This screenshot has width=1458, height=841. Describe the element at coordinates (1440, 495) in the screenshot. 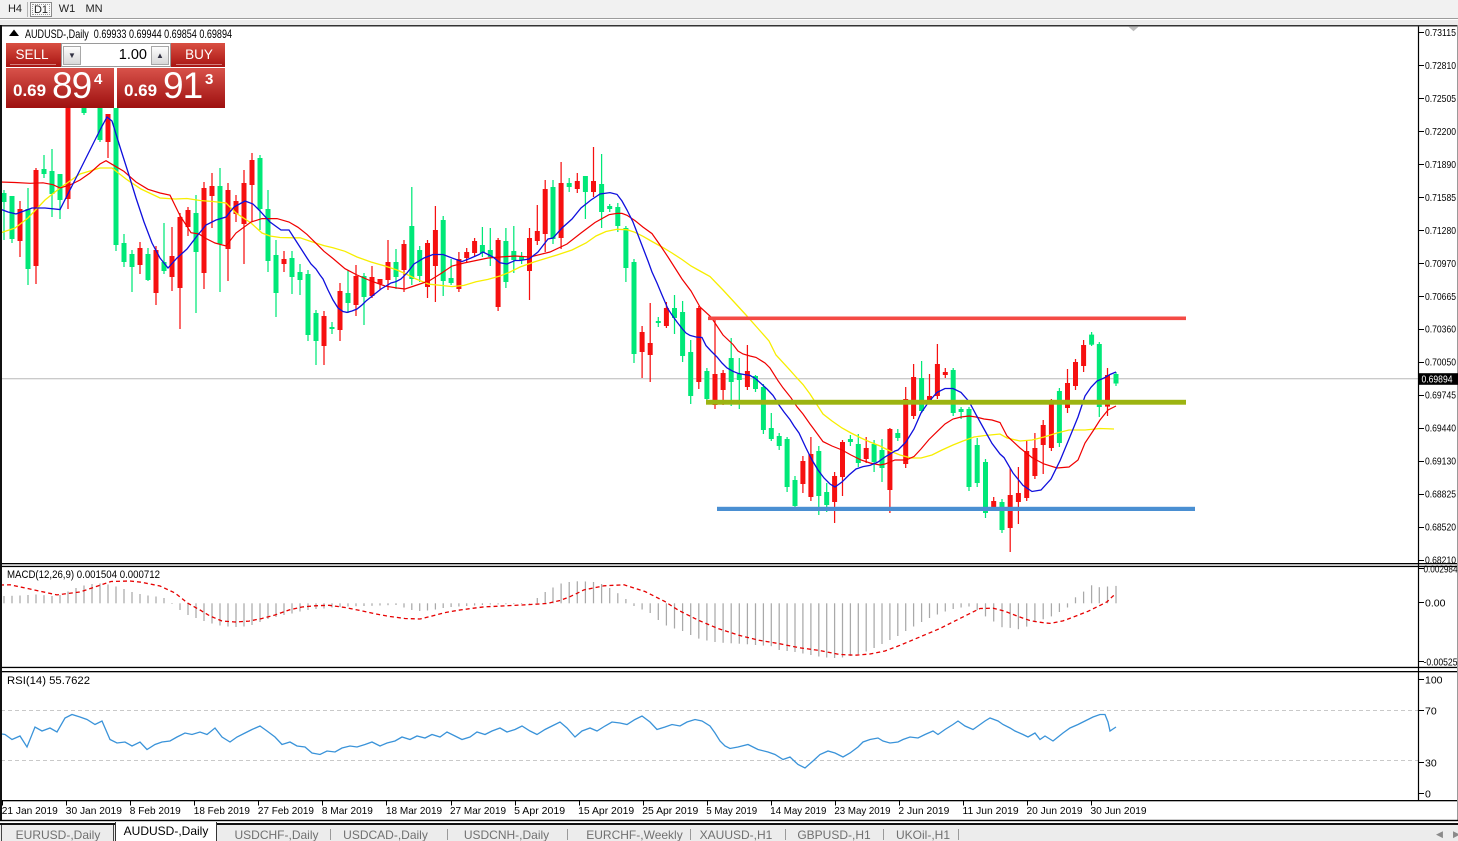

I see `svg-text: 0.68825` at that location.